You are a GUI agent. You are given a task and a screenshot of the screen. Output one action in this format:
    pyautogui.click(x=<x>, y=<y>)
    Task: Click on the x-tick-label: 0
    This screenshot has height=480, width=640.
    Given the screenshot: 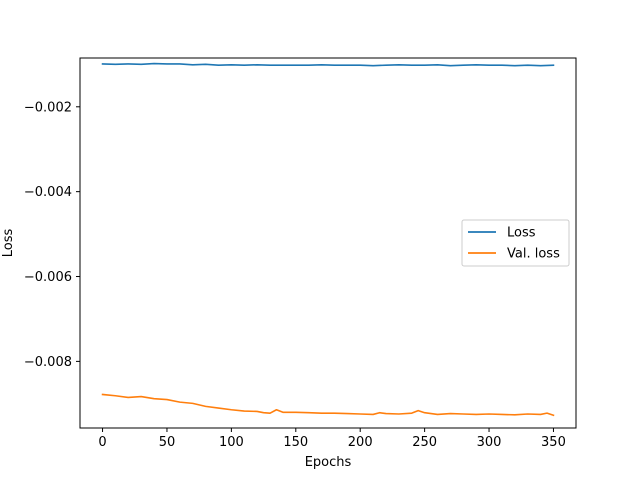 What is the action you would take?
    pyautogui.click(x=102, y=442)
    